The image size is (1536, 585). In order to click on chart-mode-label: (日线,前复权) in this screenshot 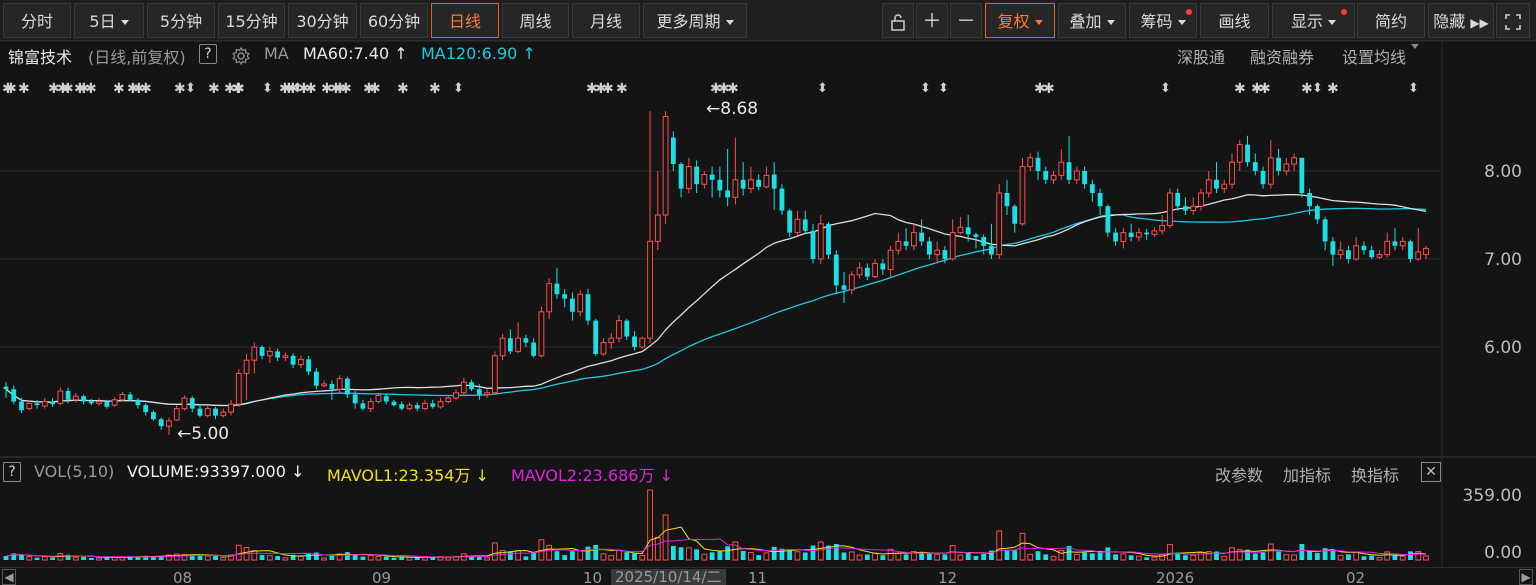, I will do `click(137, 57)`.